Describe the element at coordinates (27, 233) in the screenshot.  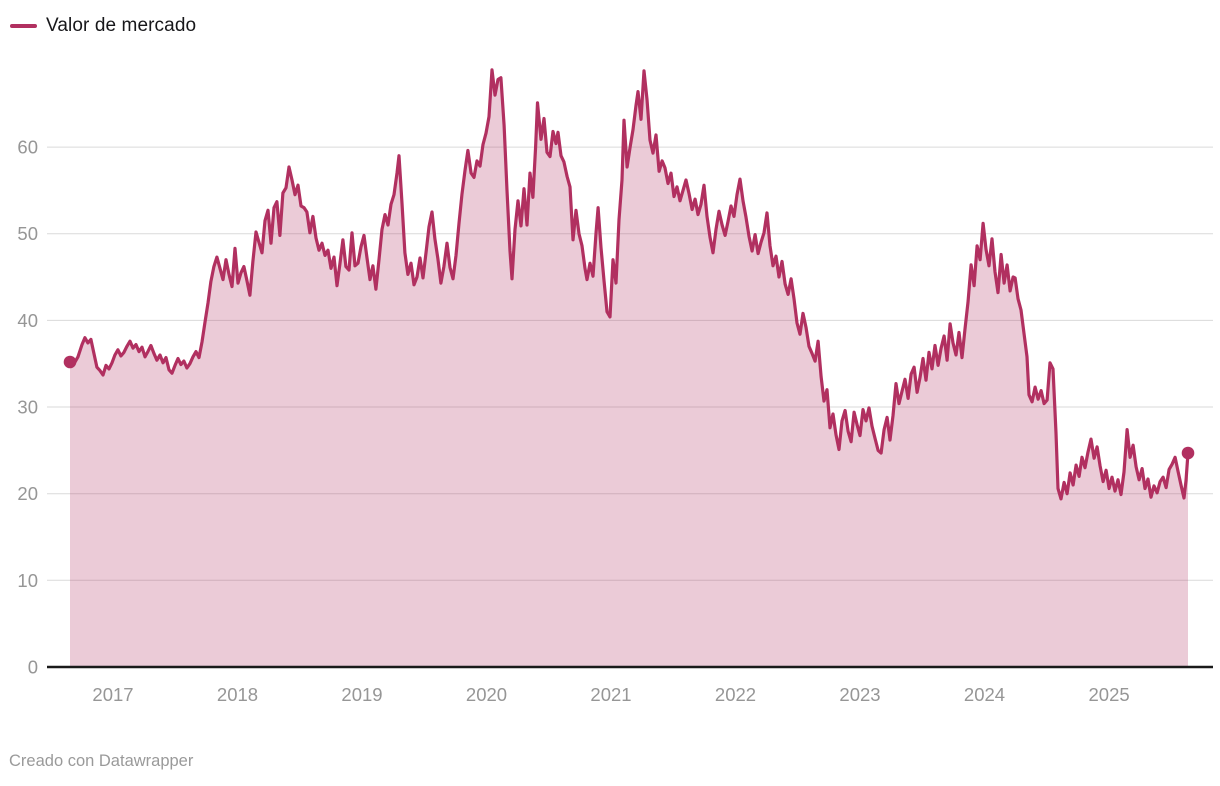
I see `y-tick-label: 50` at that location.